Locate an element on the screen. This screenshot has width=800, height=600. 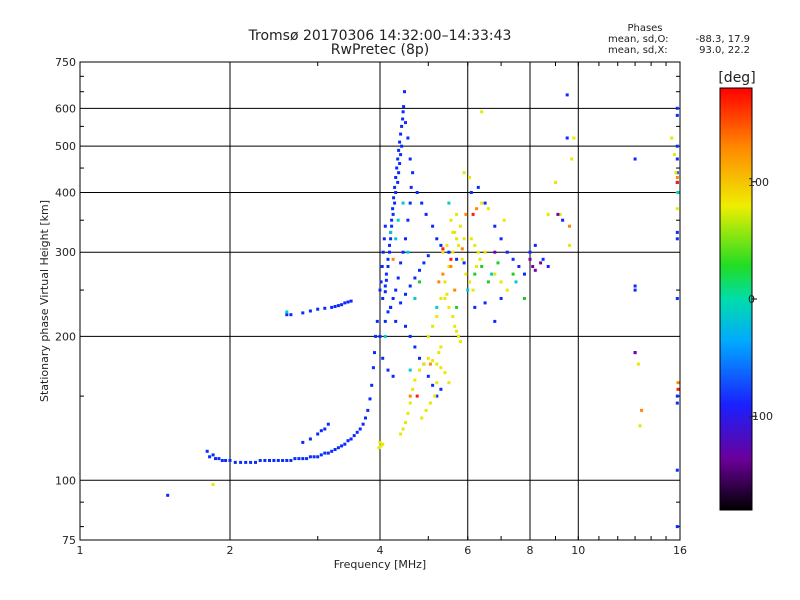
y-tick-label: 750 is located at coordinates (65, 62).